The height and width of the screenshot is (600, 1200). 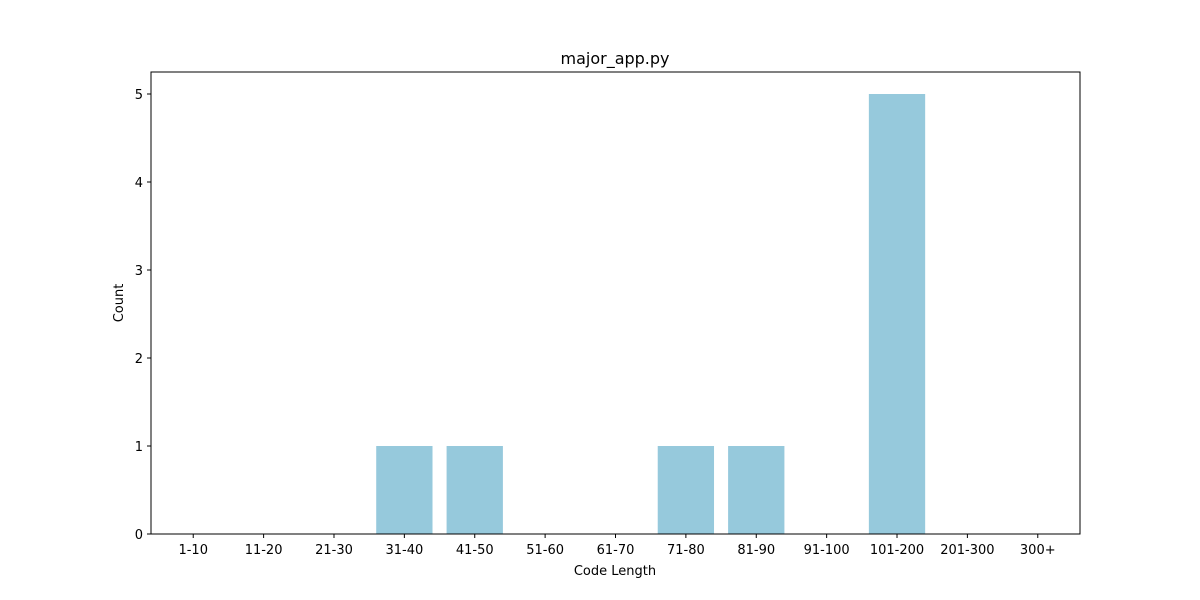 I want to click on x-axis-label: Code Length, so click(x=615, y=571).